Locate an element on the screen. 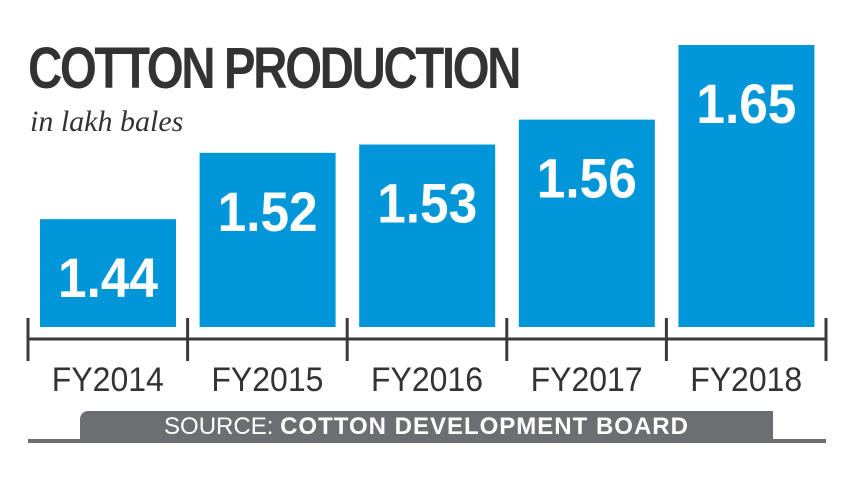 The image size is (857, 482). bar-FY2018 is located at coordinates (746, 186).